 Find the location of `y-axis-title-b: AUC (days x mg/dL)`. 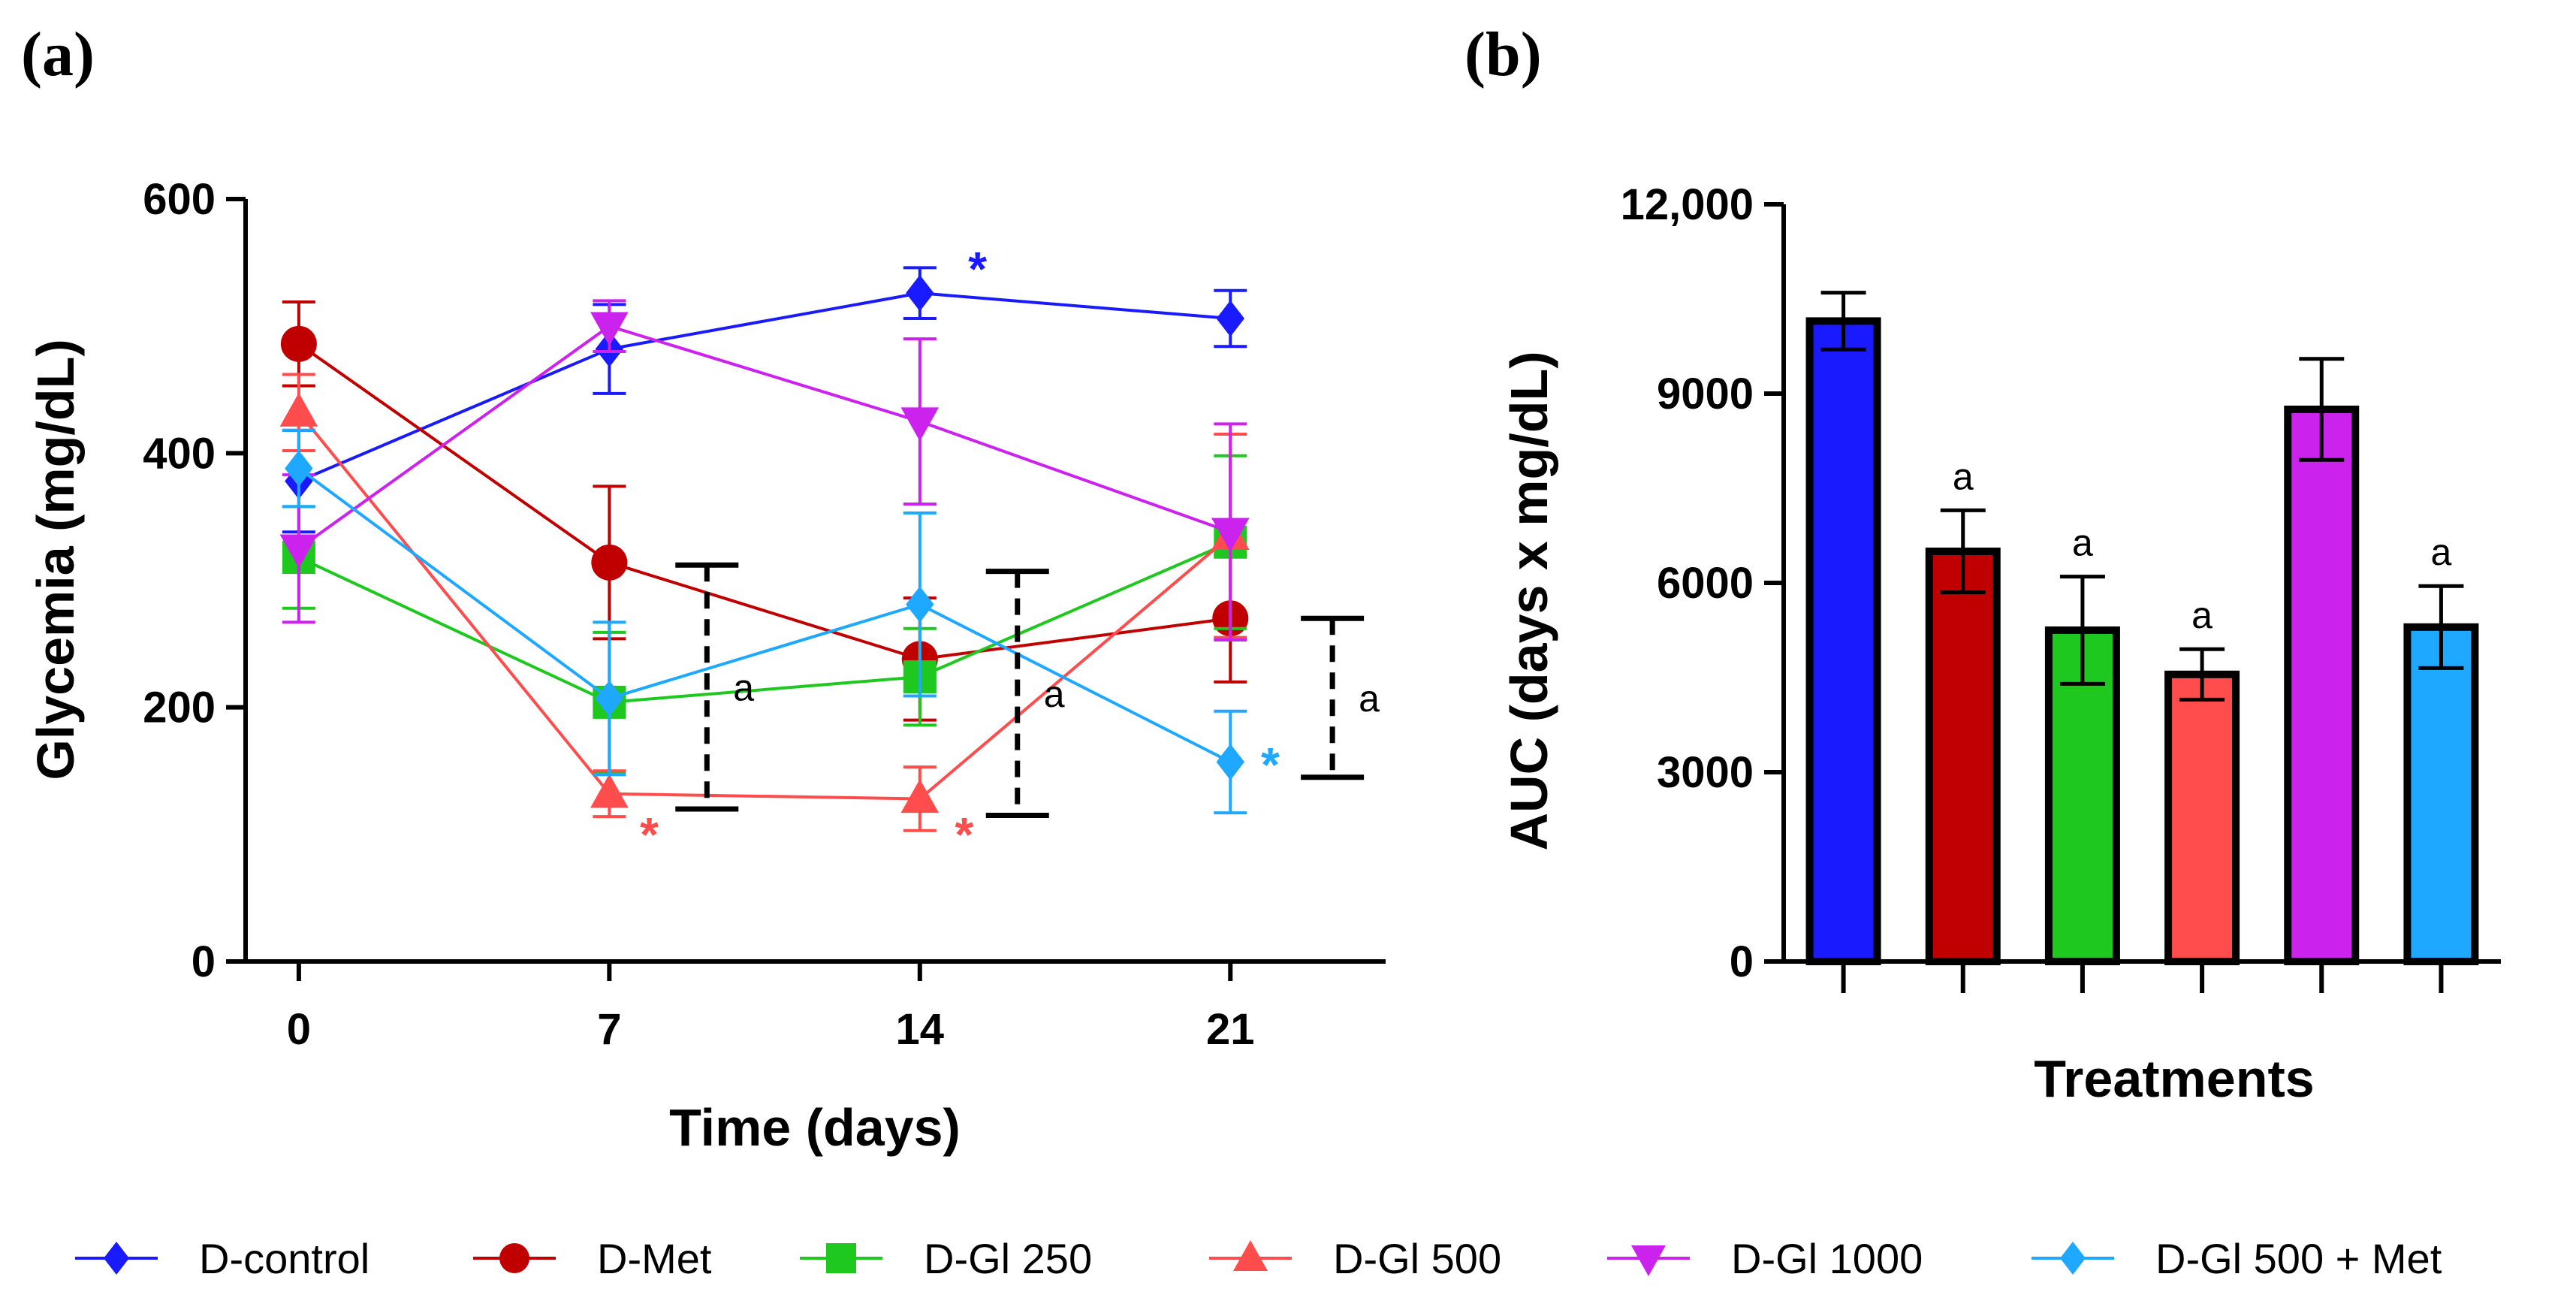

y-axis-title-b: AUC (days x mg/dL) is located at coordinates (1529, 601).